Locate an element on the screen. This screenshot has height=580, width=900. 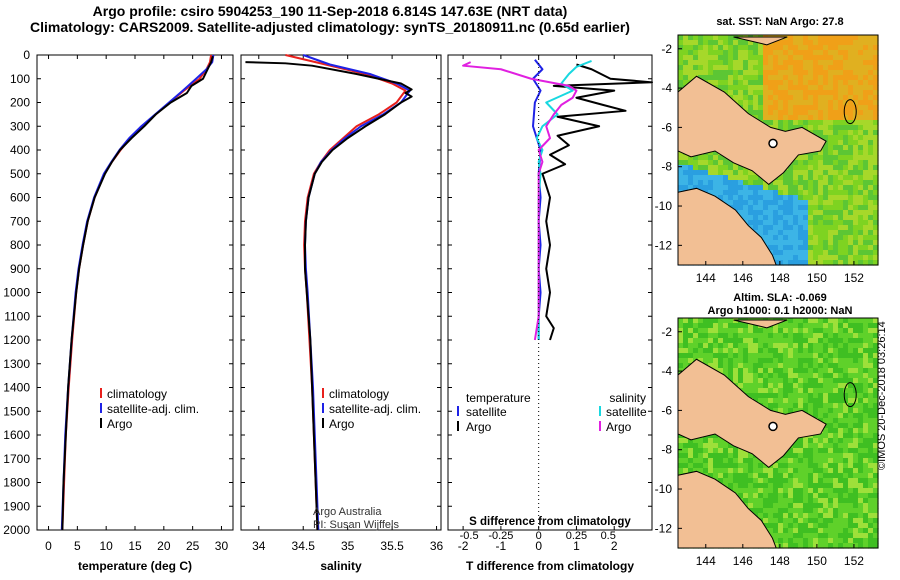
island is located at coordinates (760, 41).